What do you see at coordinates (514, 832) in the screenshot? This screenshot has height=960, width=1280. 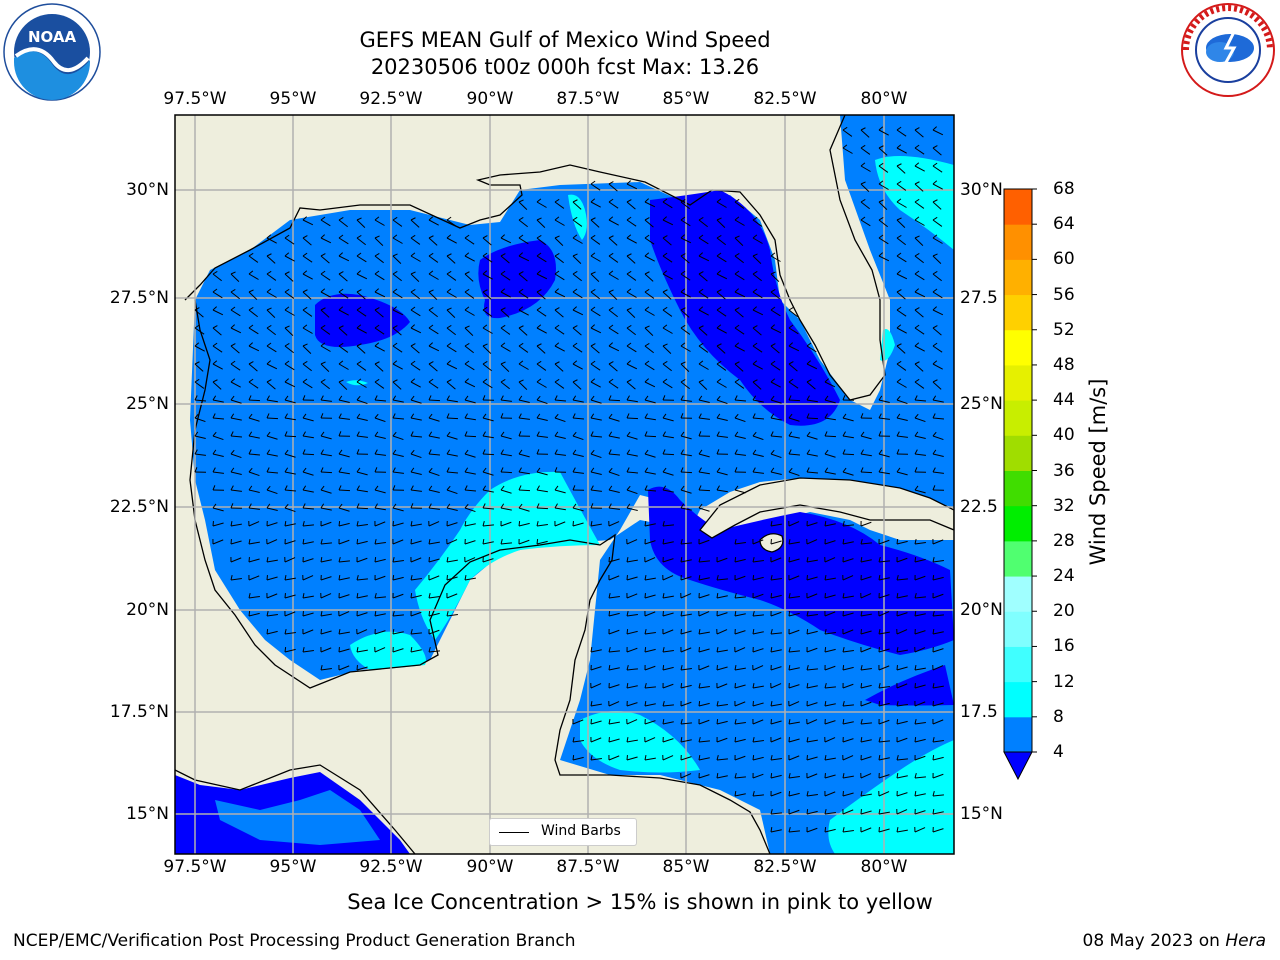 I see `legend-line-icon` at bounding box center [514, 832].